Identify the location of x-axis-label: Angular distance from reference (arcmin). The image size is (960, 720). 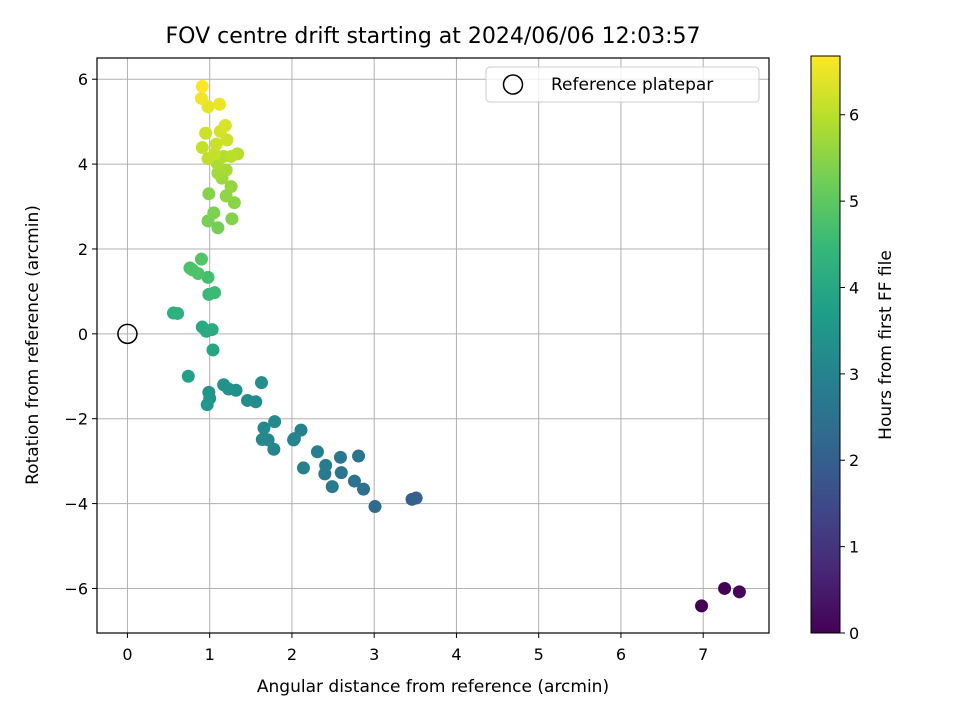
(433, 687).